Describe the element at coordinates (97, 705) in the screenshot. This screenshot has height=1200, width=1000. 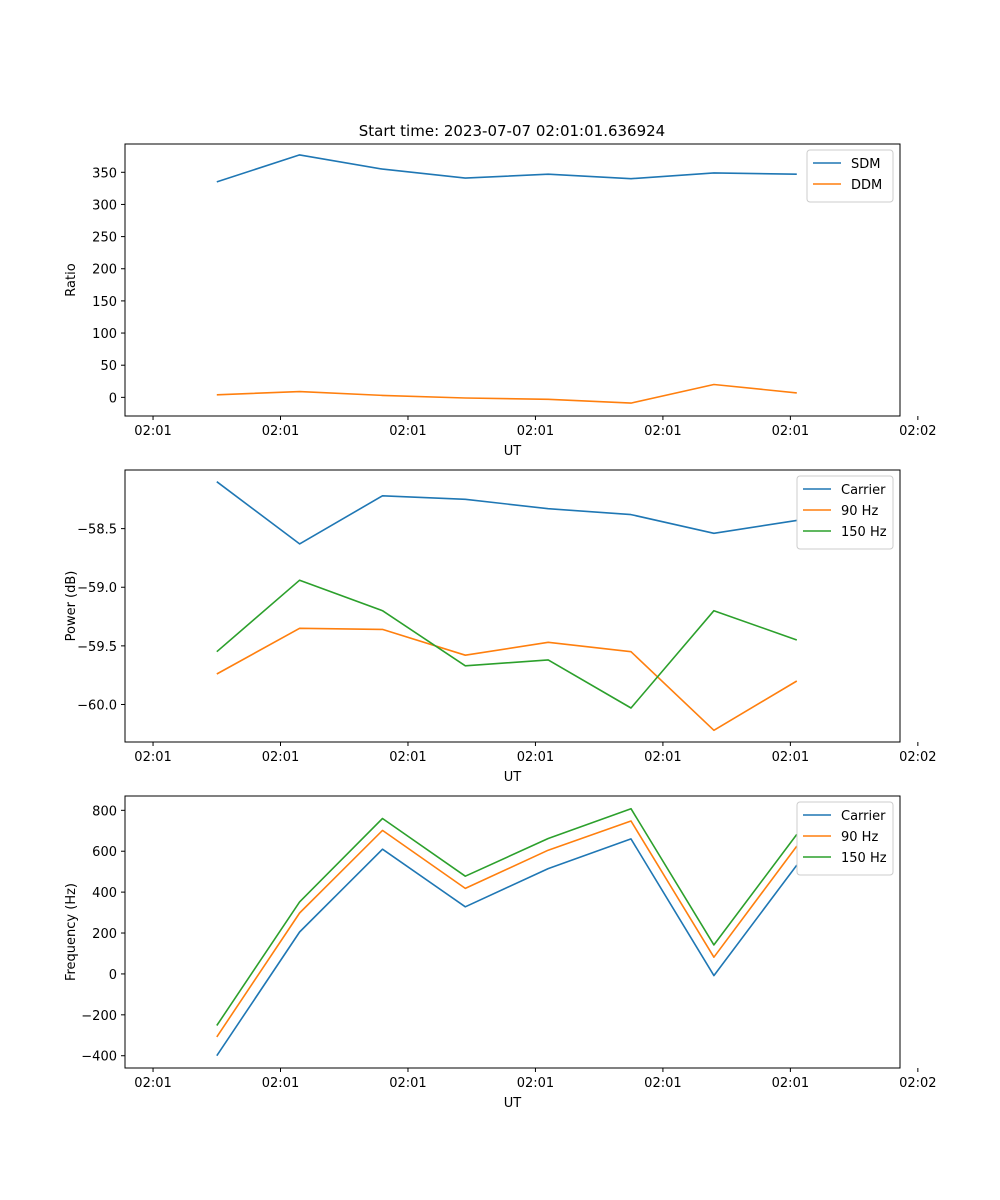
I see `y-tick-label: −60.0` at that location.